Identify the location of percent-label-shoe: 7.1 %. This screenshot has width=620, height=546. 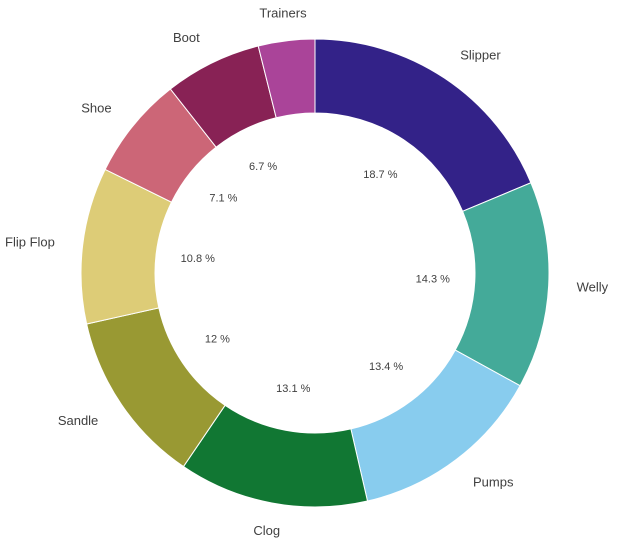
(223, 199).